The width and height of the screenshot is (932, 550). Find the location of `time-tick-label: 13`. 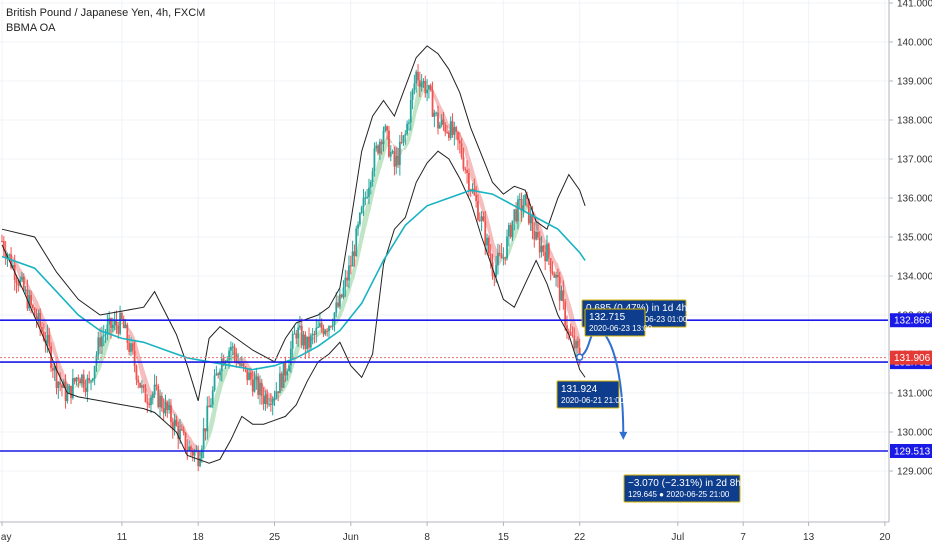

time-tick-label: 13 is located at coordinates (809, 537).